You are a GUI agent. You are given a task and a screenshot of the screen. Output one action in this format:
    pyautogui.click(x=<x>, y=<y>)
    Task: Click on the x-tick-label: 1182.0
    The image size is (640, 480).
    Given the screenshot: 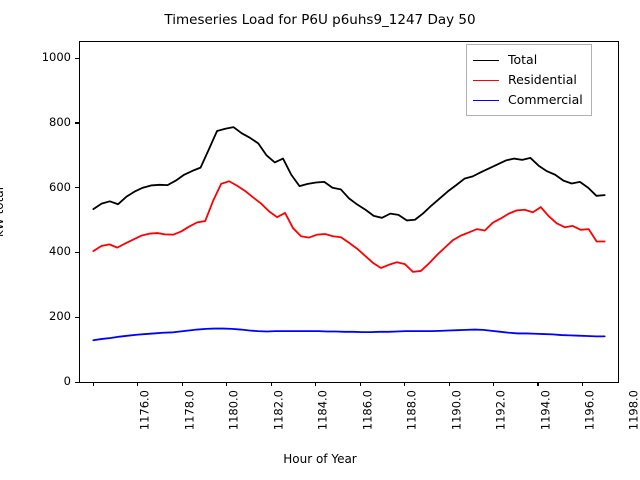 What is the action you would take?
    pyautogui.click(x=277, y=410)
    